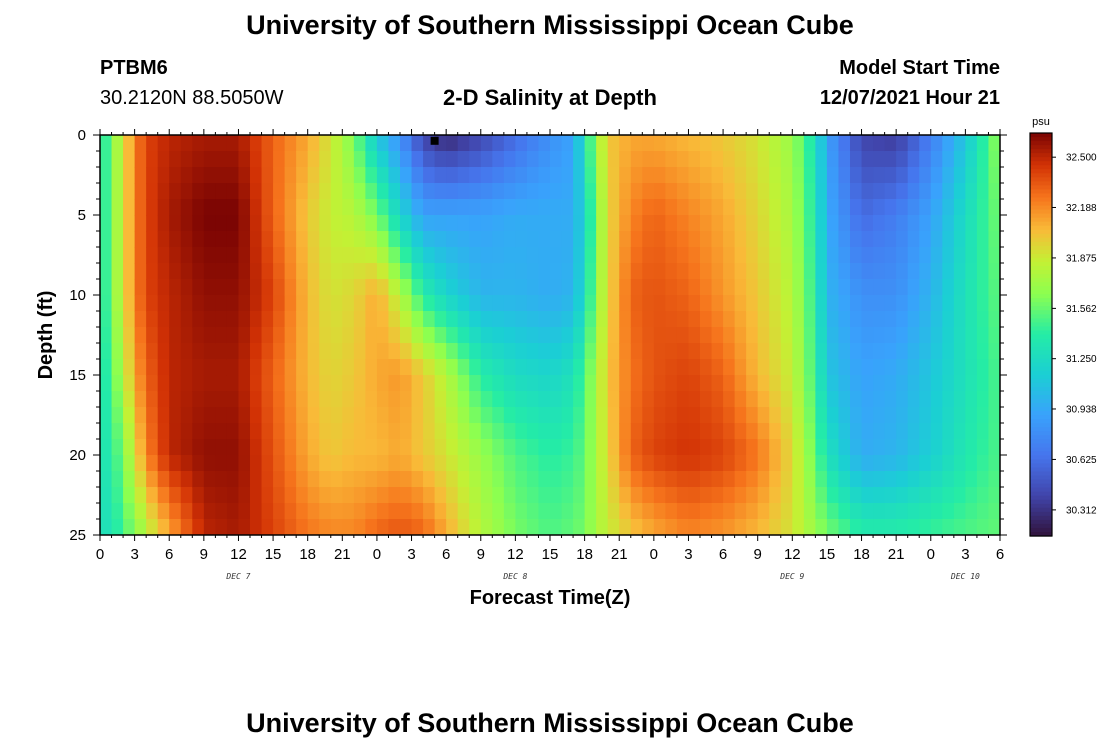  What do you see at coordinates (77, 535) in the screenshot?
I see `y-tick-label: 25` at bounding box center [77, 535].